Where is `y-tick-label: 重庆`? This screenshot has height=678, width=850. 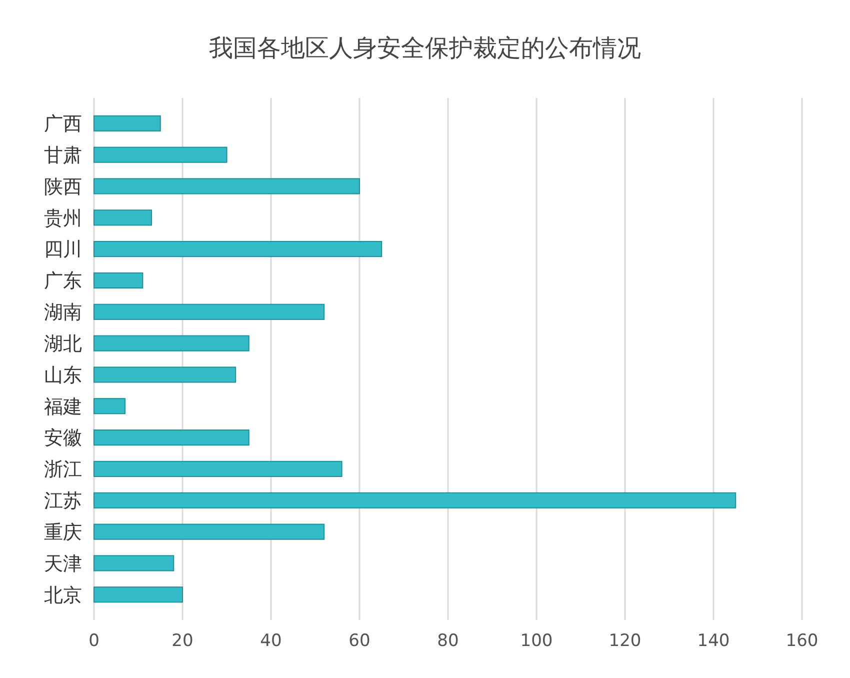
y-tick-label: 重庆 is located at coordinates (63, 532).